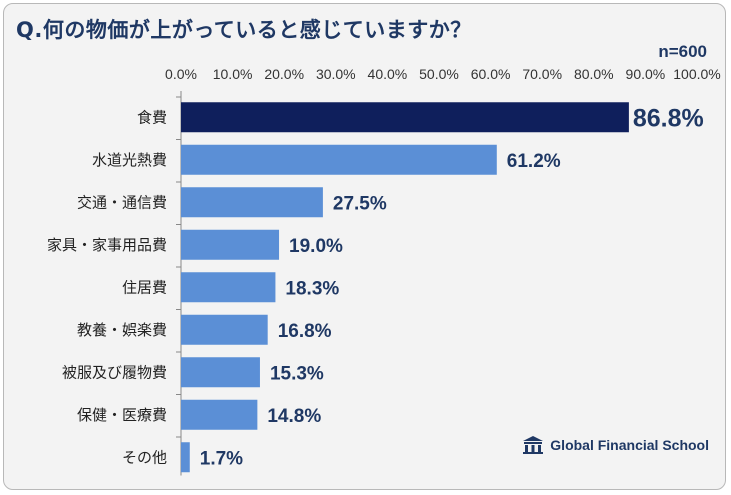  What do you see at coordinates (542, 74) in the screenshot?
I see `x-tick-label: 70.0%` at bounding box center [542, 74].